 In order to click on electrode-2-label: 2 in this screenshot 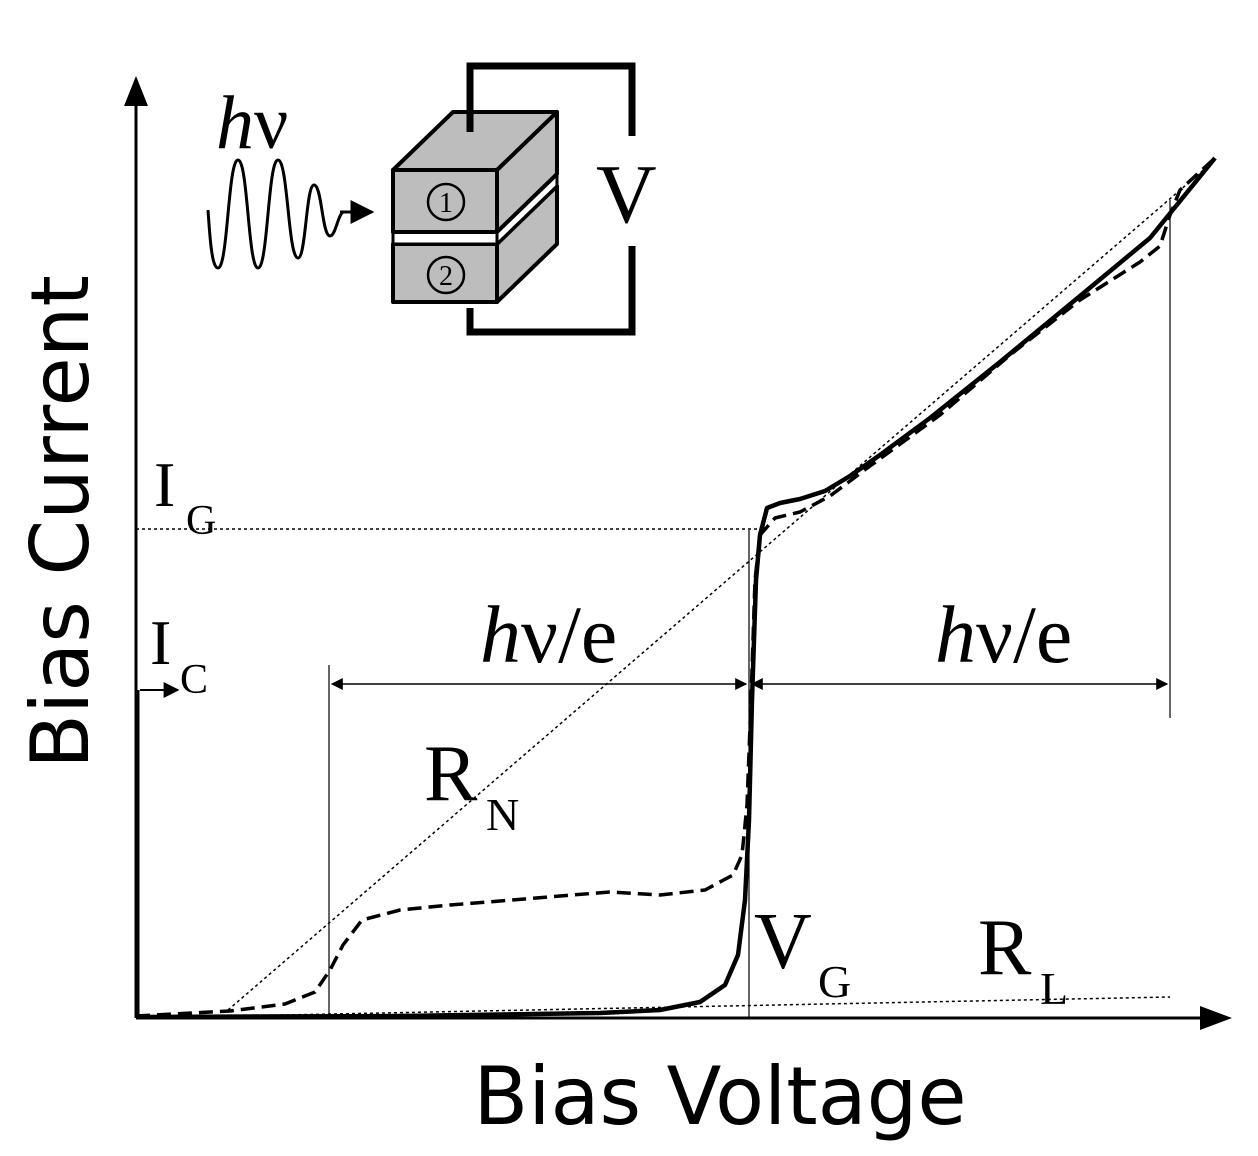, I will do `click(446, 276)`.